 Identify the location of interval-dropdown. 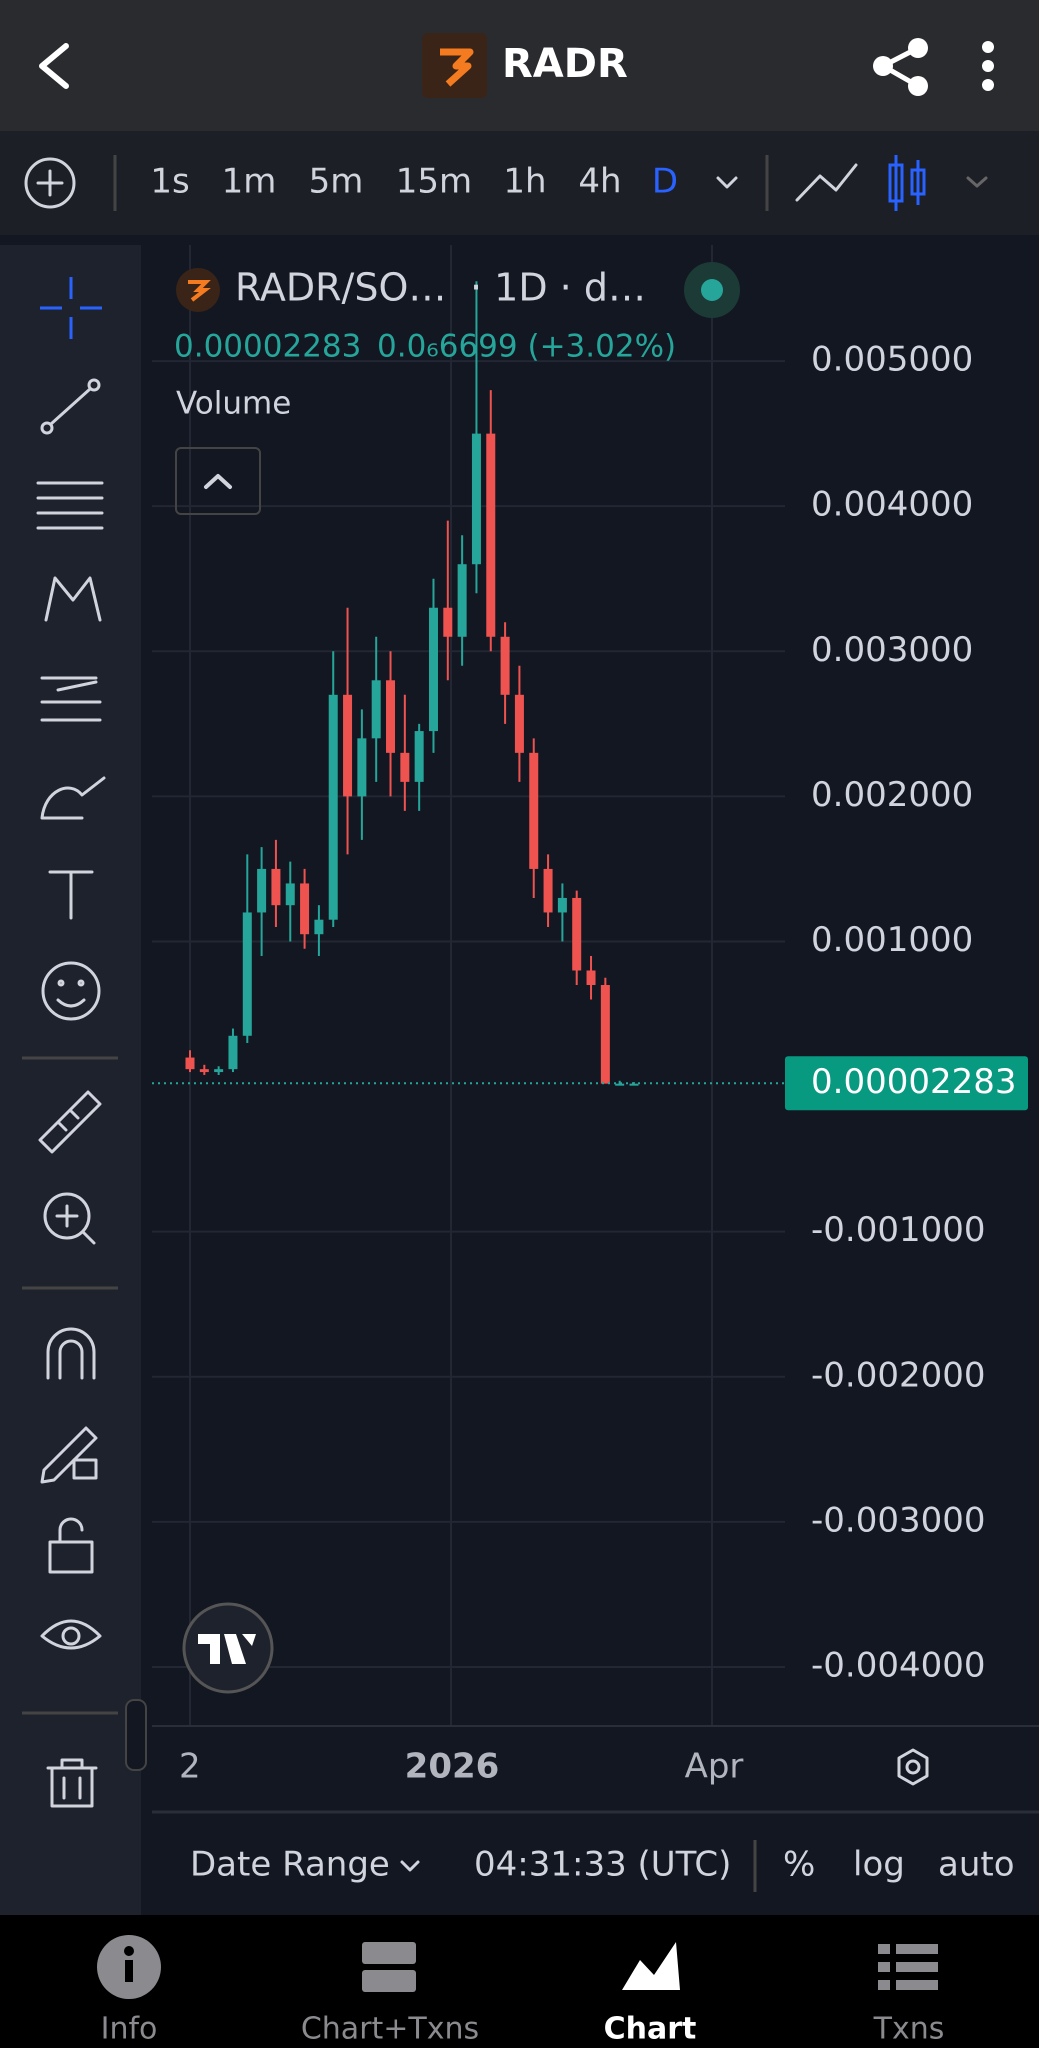
(727, 182).